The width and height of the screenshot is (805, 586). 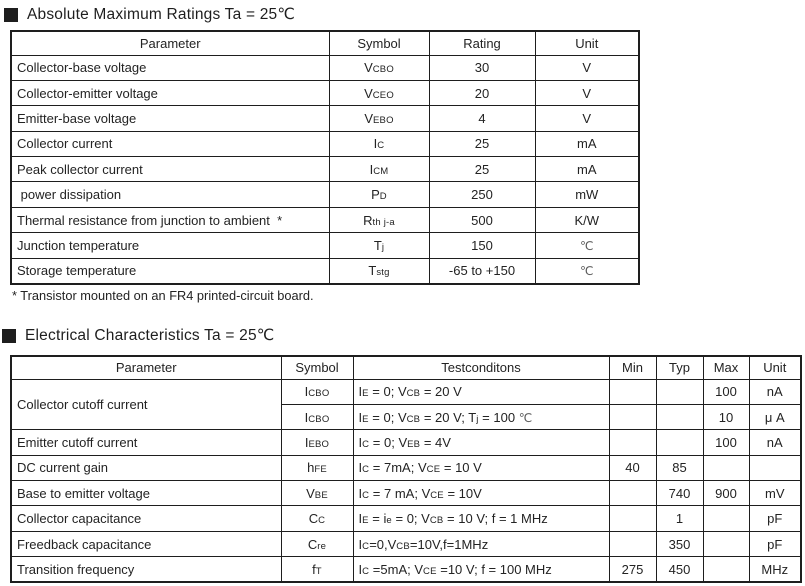 What do you see at coordinates (587, 220) in the screenshot?
I see `unit-cell: K/W` at bounding box center [587, 220].